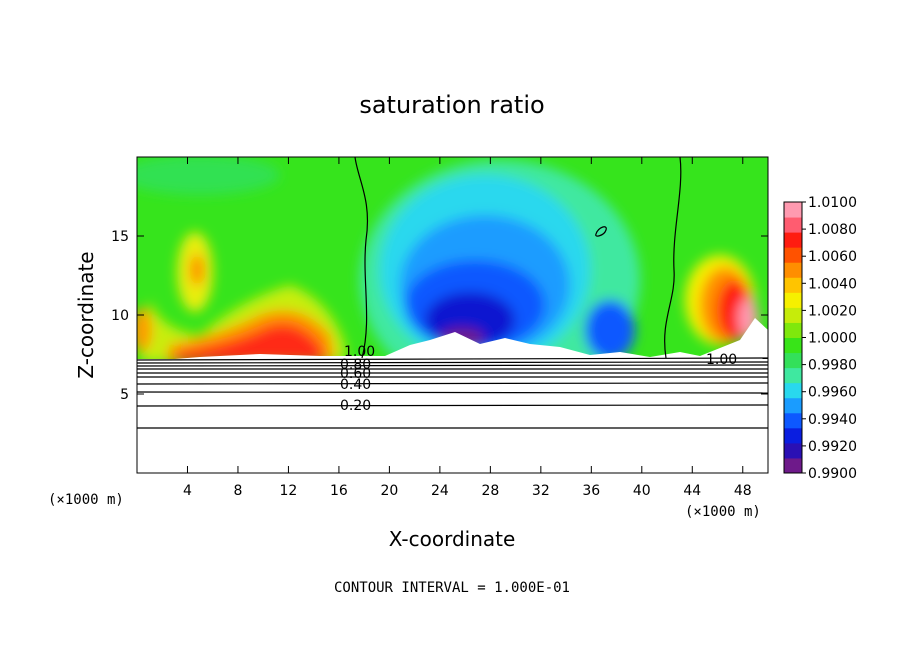 The height and width of the screenshot is (654, 904). Describe the element at coordinates (120, 316) in the screenshot. I see `y-tick-label: 10` at that location.